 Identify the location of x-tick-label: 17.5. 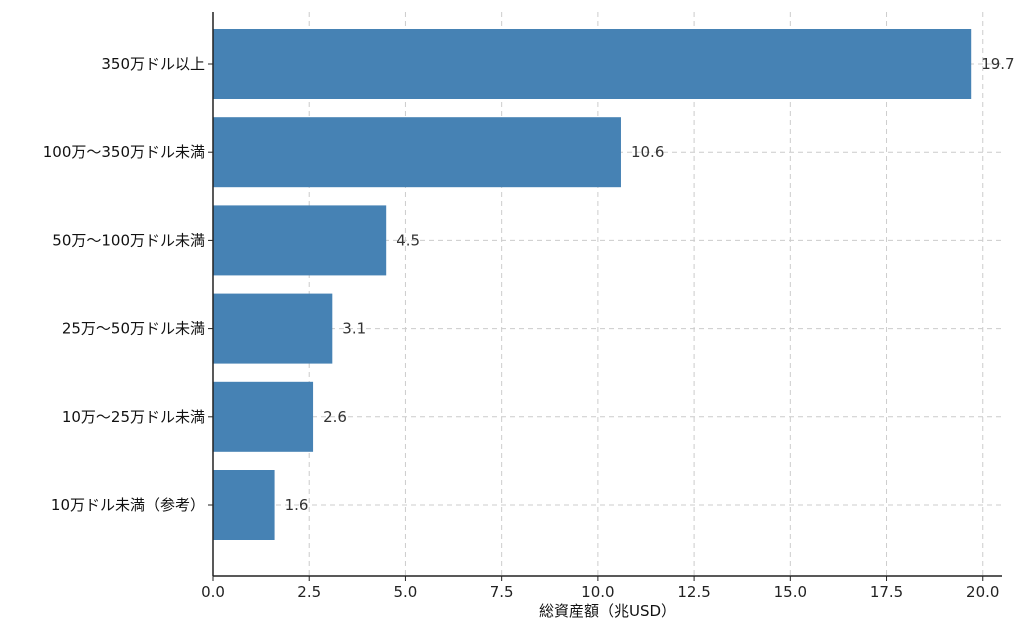
(886, 592).